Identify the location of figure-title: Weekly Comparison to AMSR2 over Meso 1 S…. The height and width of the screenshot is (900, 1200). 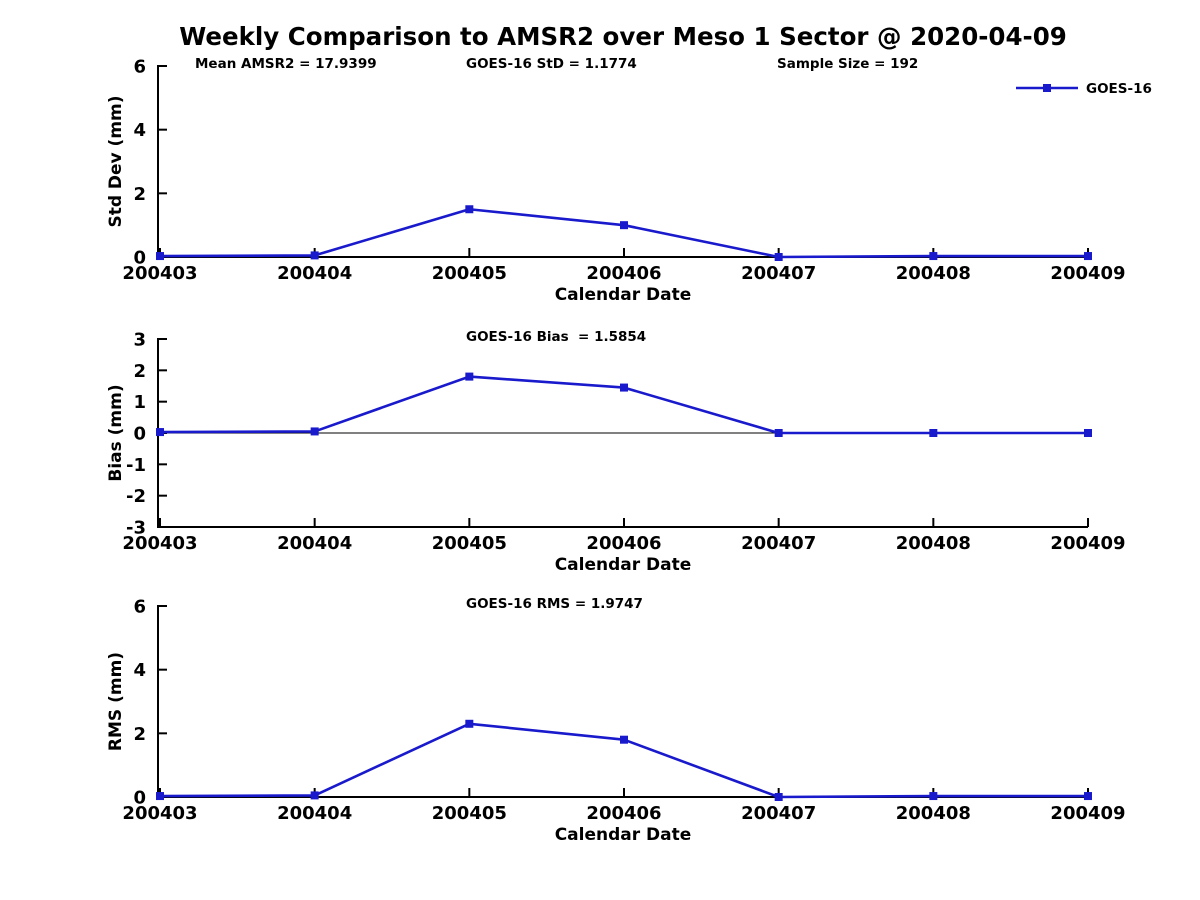
(623, 36).